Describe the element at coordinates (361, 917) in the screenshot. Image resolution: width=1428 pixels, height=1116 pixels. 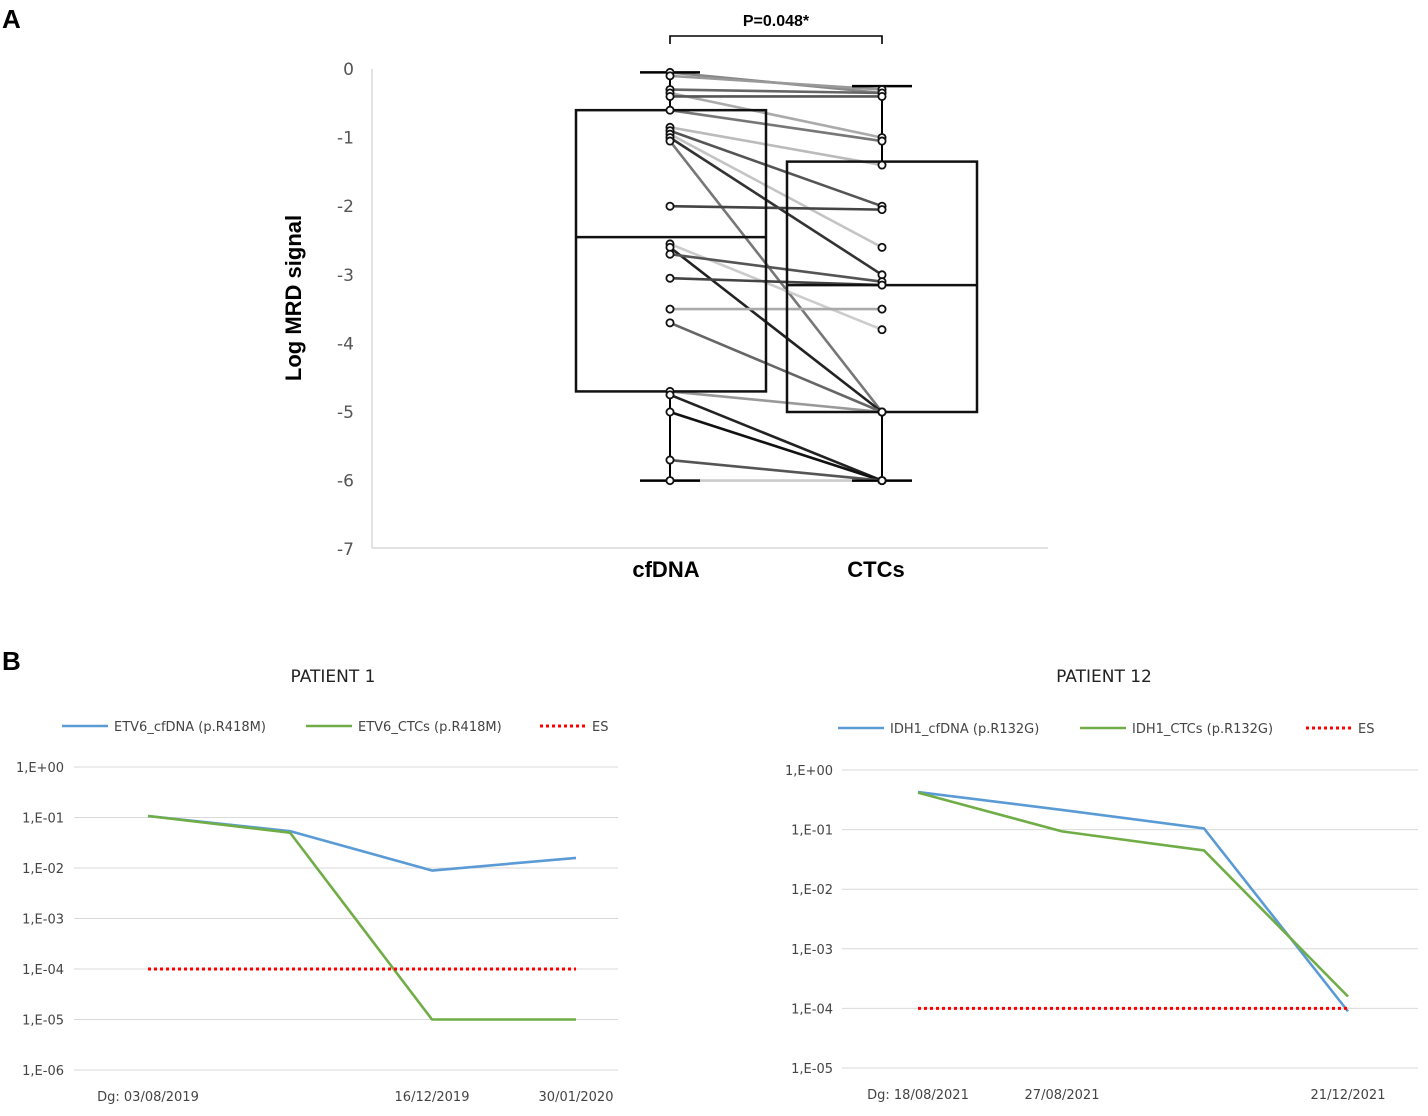
I see `b1-ctcs-series-line` at that location.